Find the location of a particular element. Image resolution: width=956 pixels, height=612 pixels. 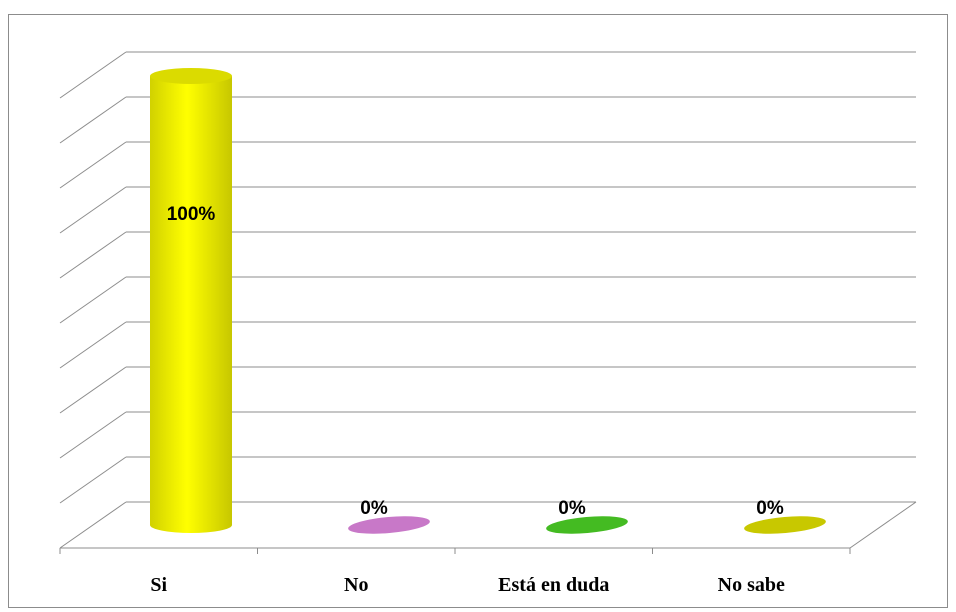

x-tick-label: Si is located at coordinates (158, 585).